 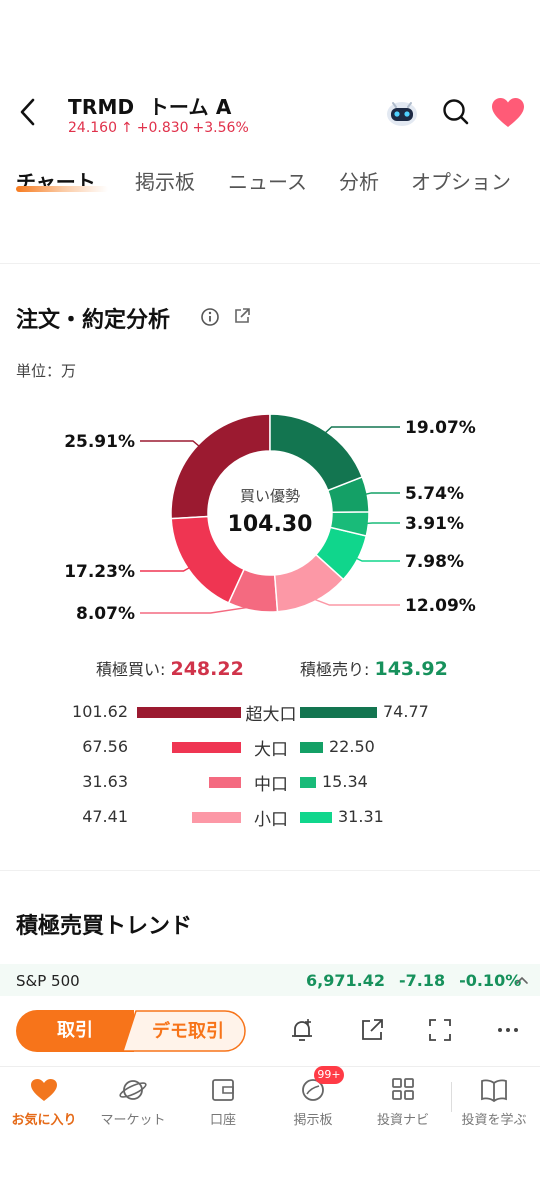 What do you see at coordinates (361, 816) in the screenshot?
I see `sell-amount: 31.31` at bounding box center [361, 816].